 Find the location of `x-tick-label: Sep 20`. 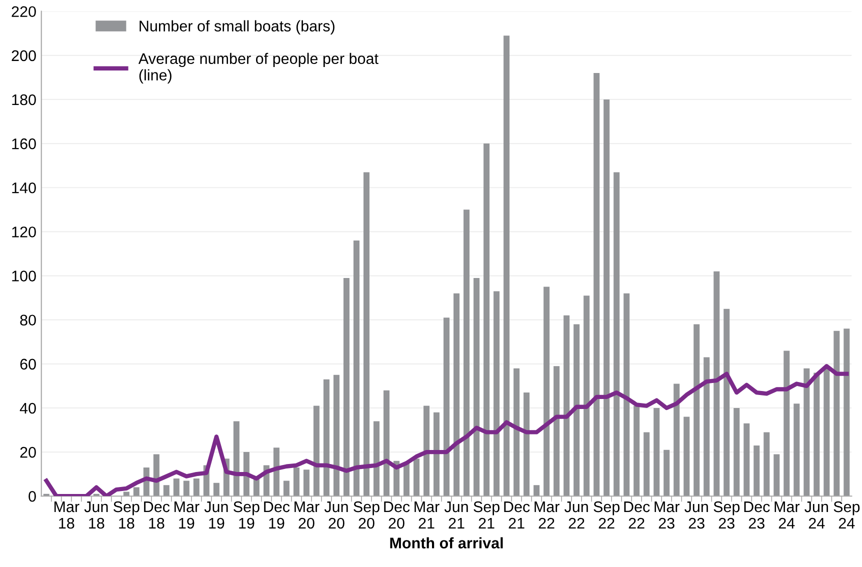

x-tick-label: Sep 20 is located at coordinates (367, 515).